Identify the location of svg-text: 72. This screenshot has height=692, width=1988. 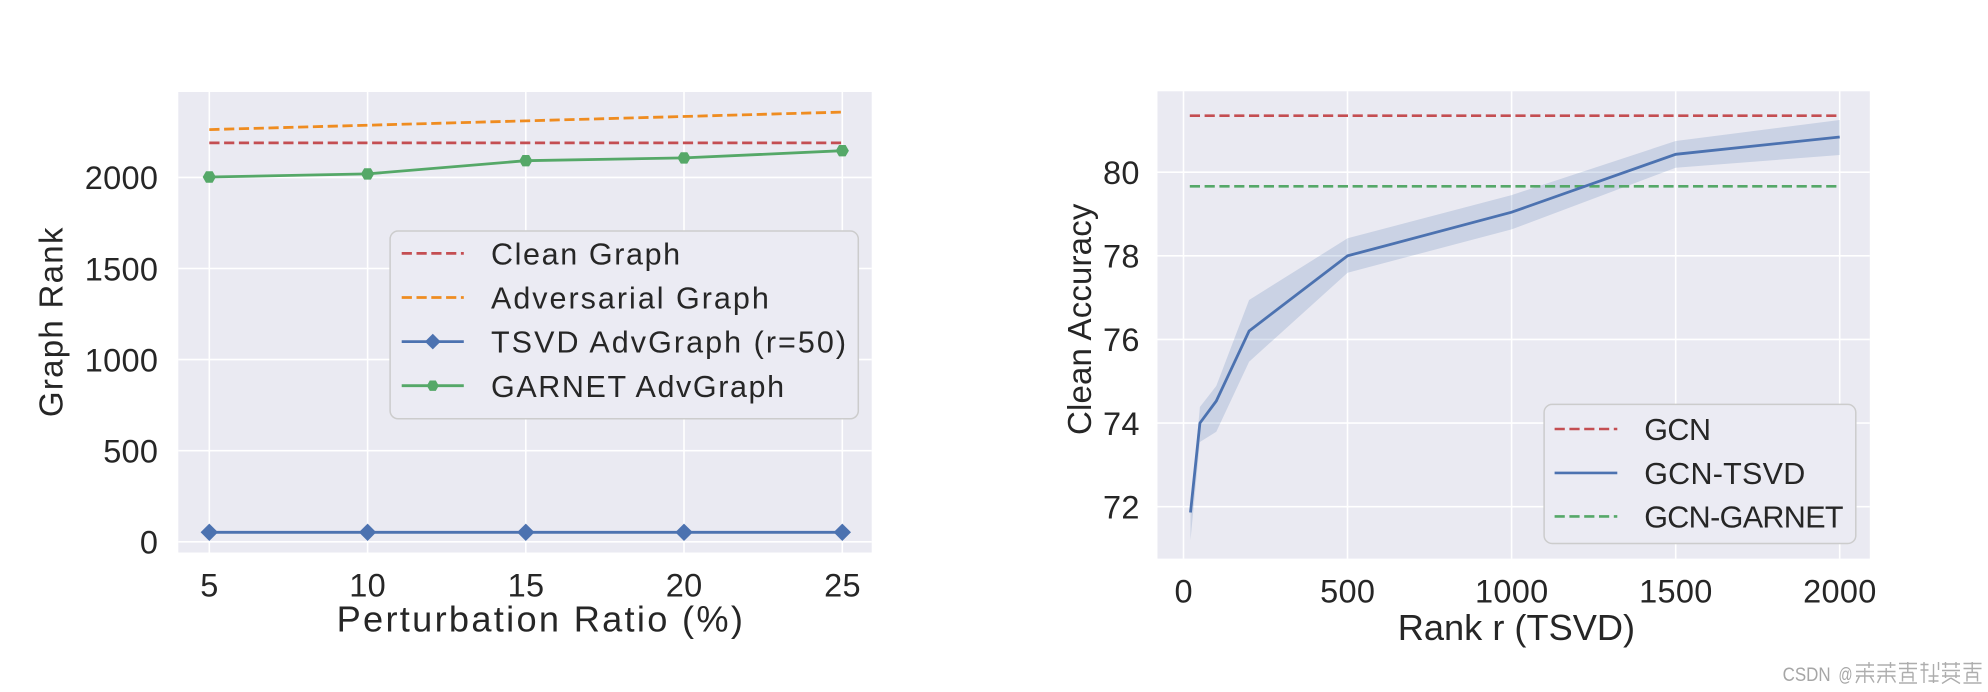
(1121, 508).